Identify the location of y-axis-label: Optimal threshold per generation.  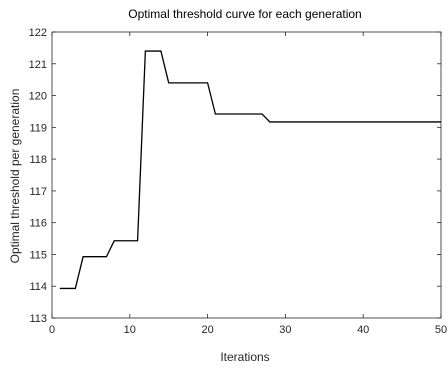
(15, 176).